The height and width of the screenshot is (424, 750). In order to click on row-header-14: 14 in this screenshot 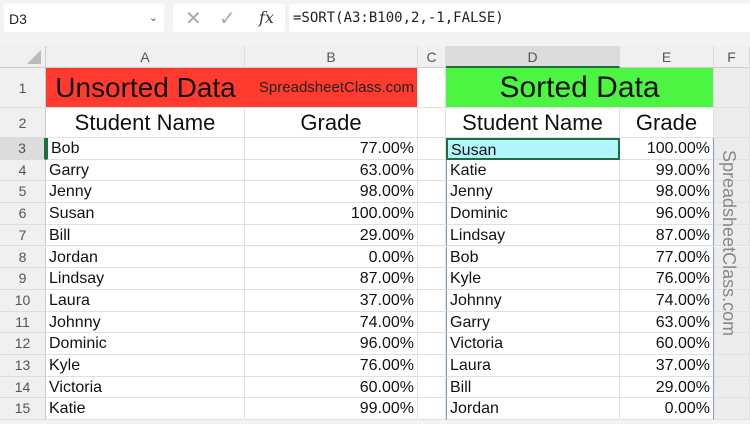, I will do `click(23, 387)`.